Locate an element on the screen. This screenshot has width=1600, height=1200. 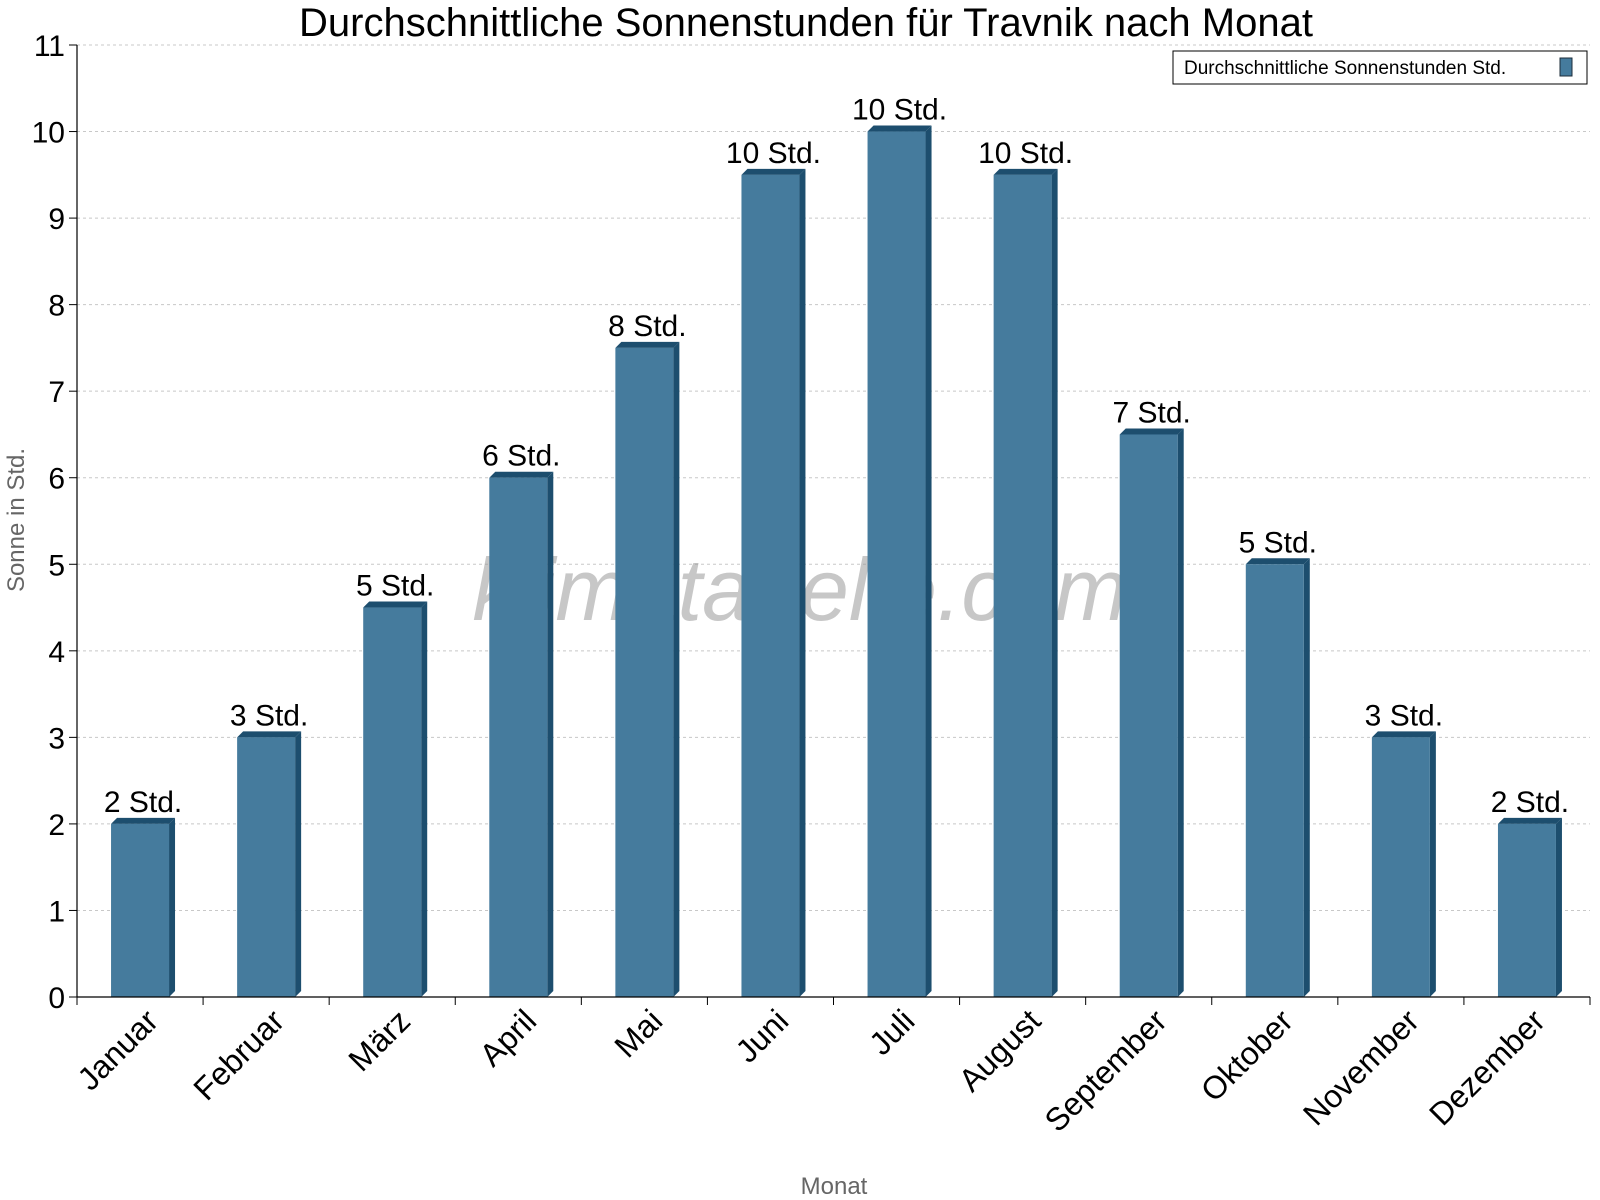
y-tick-label: 10 is located at coordinates (48, 133).